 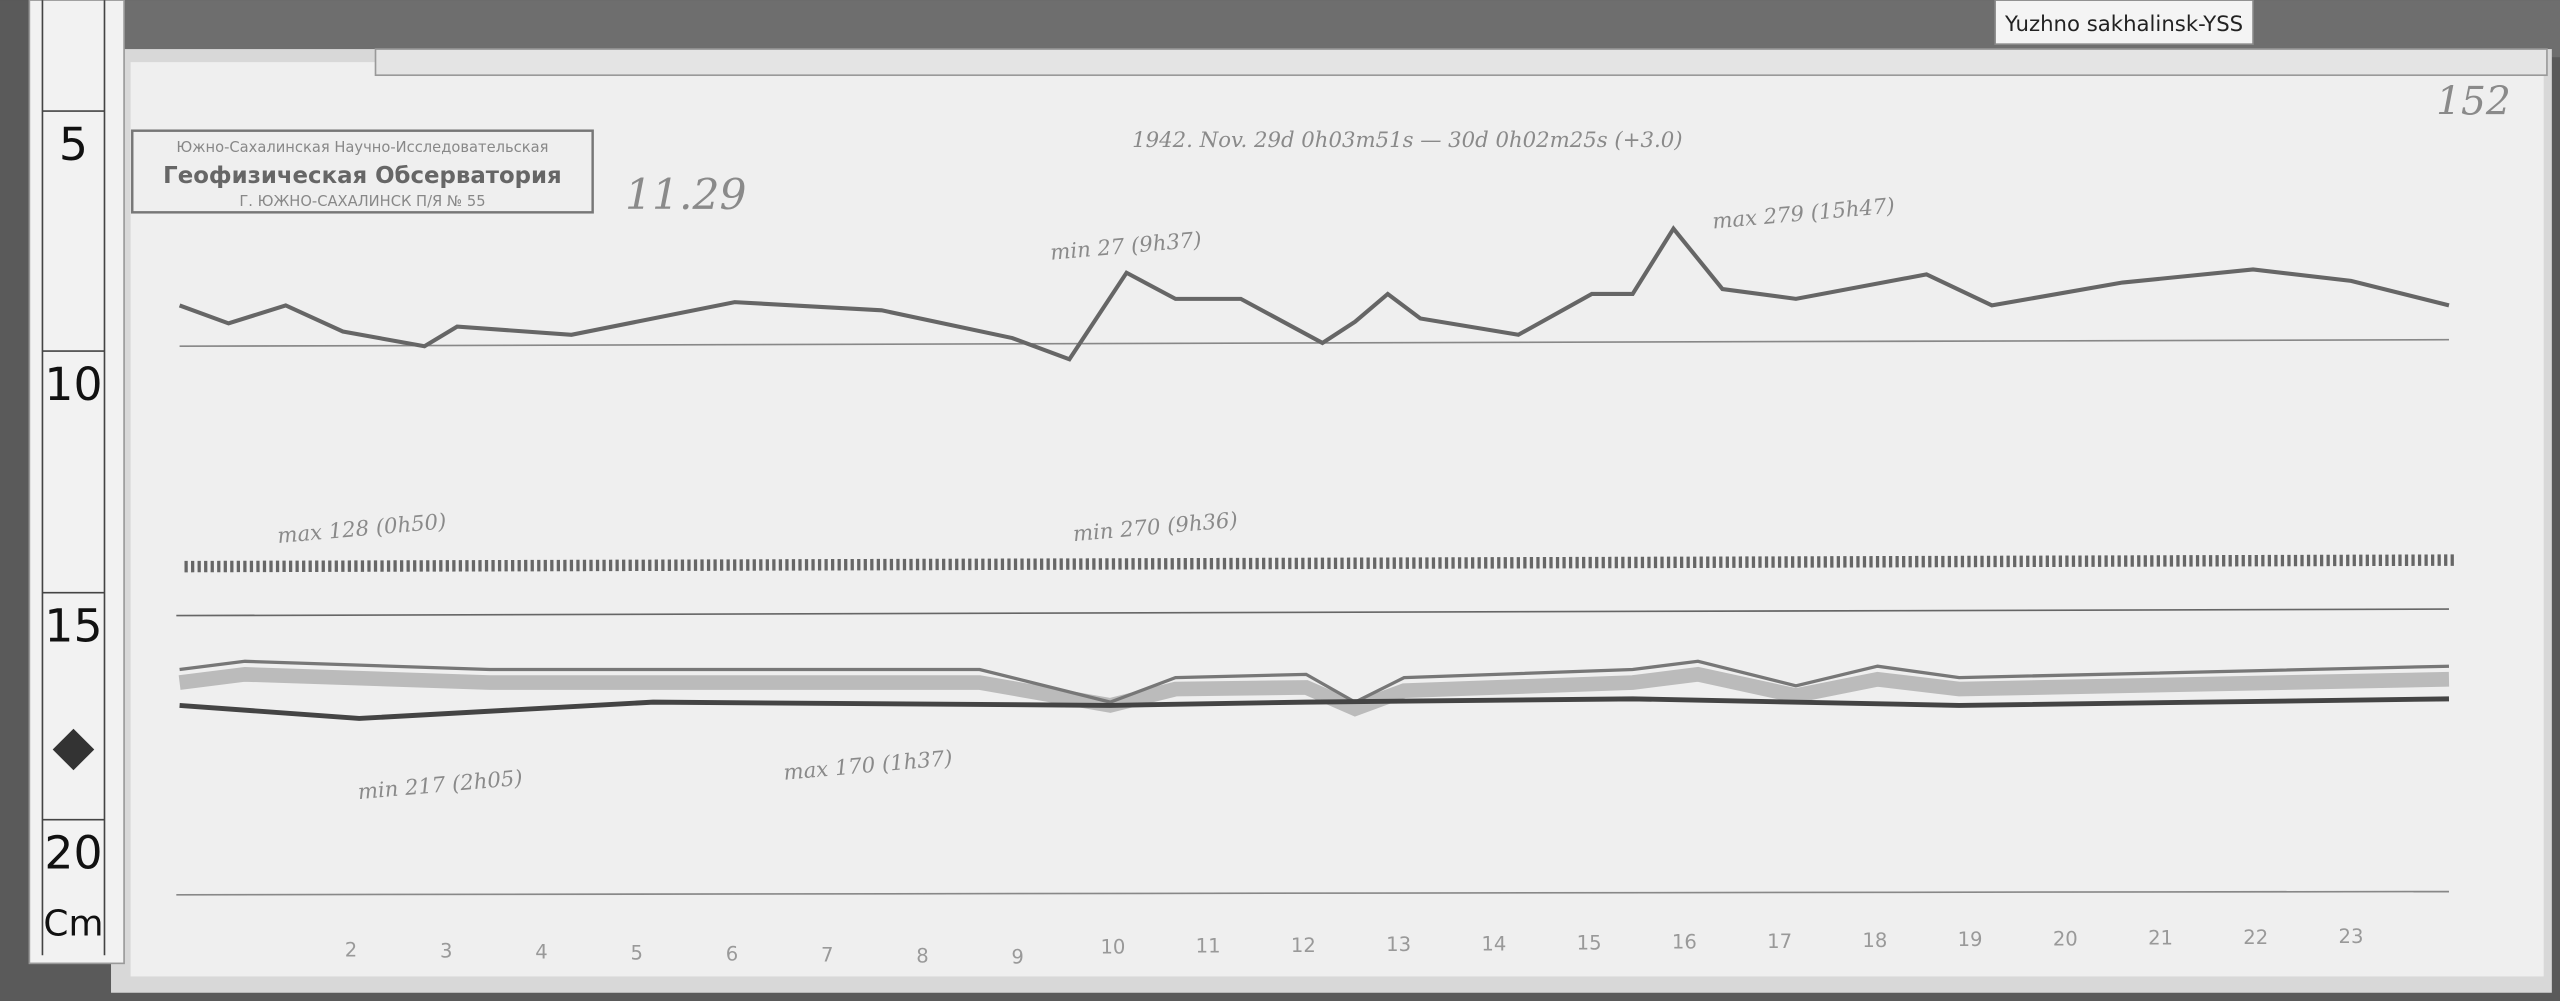 I want to click on trace-band, so click(x=1314, y=691).